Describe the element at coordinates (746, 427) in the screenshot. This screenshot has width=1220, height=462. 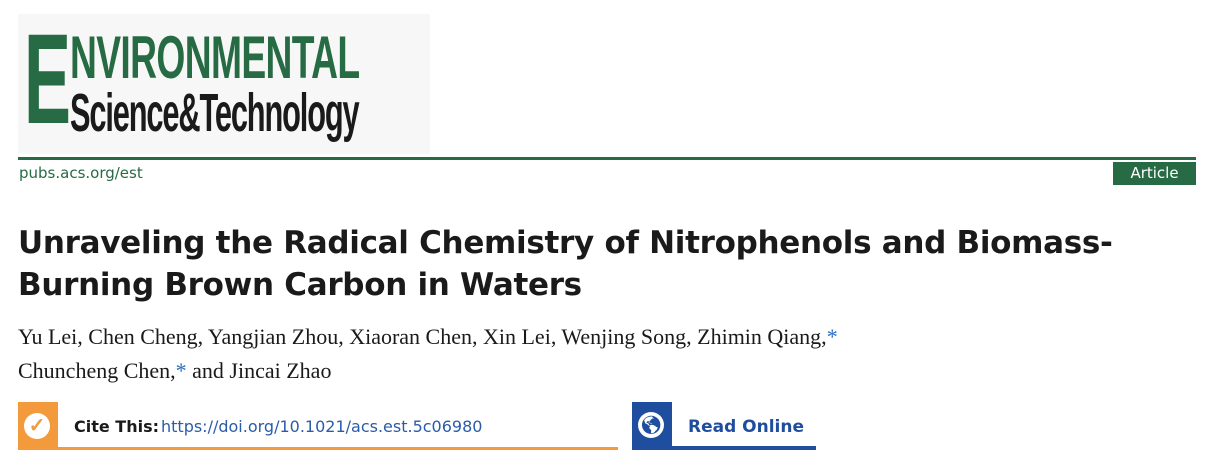
I see `read-online-label: Read Online` at that location.